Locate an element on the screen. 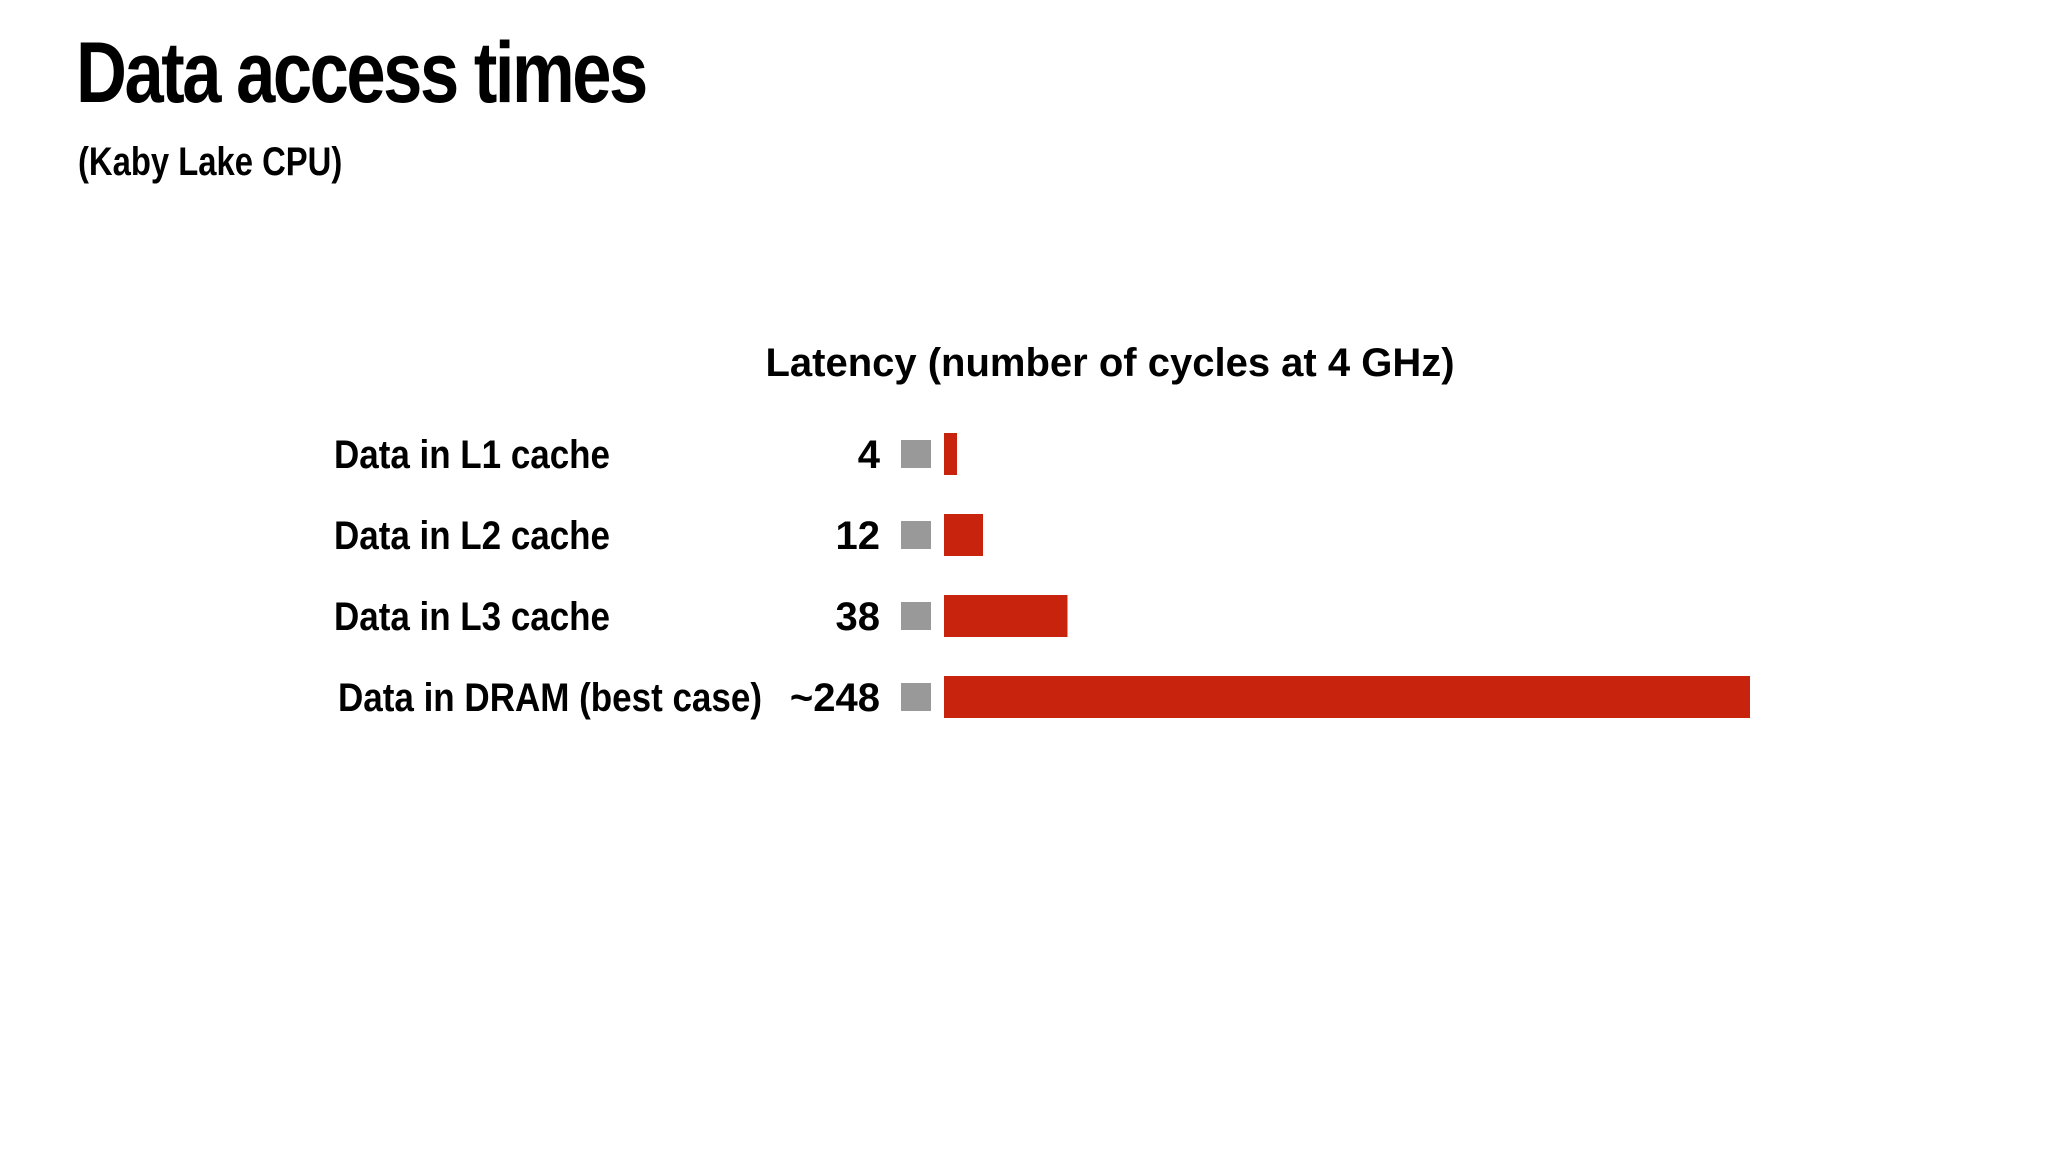 This screenshot has height=1152, width=2048. bar-data-in-l2-cache is located at coordinates (963, 535).